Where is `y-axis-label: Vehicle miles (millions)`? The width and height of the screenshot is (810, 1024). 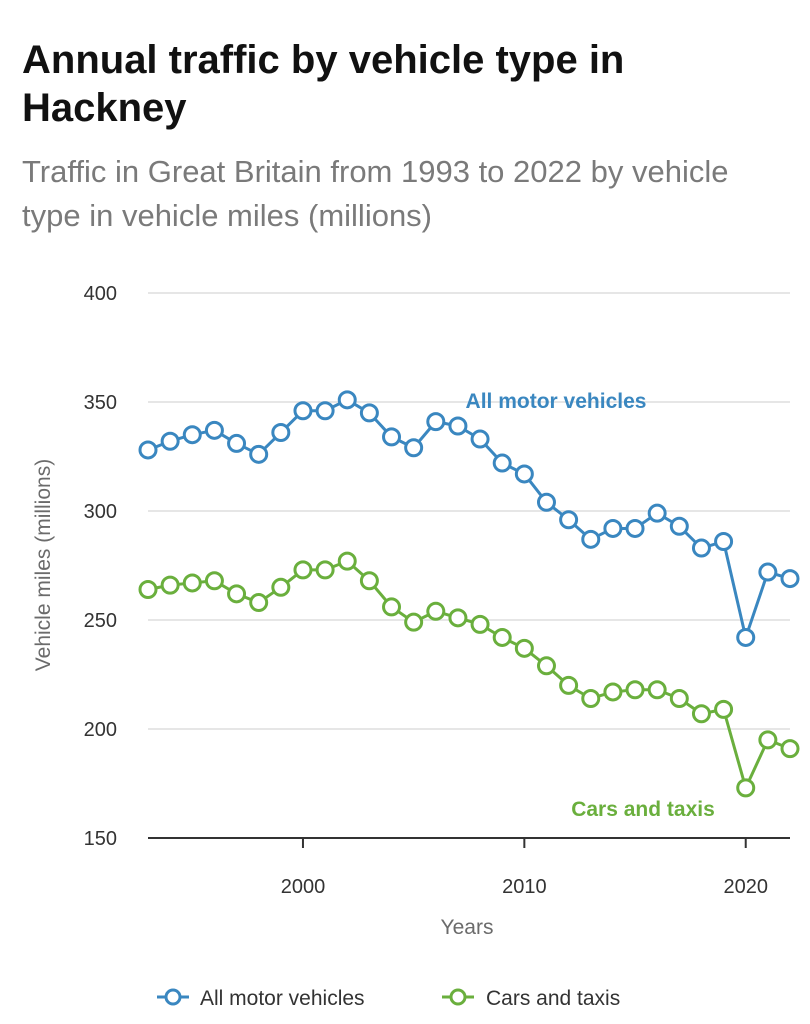 y-axis-label: Vehicle miles (millions) is located at coordinates (43, 565).